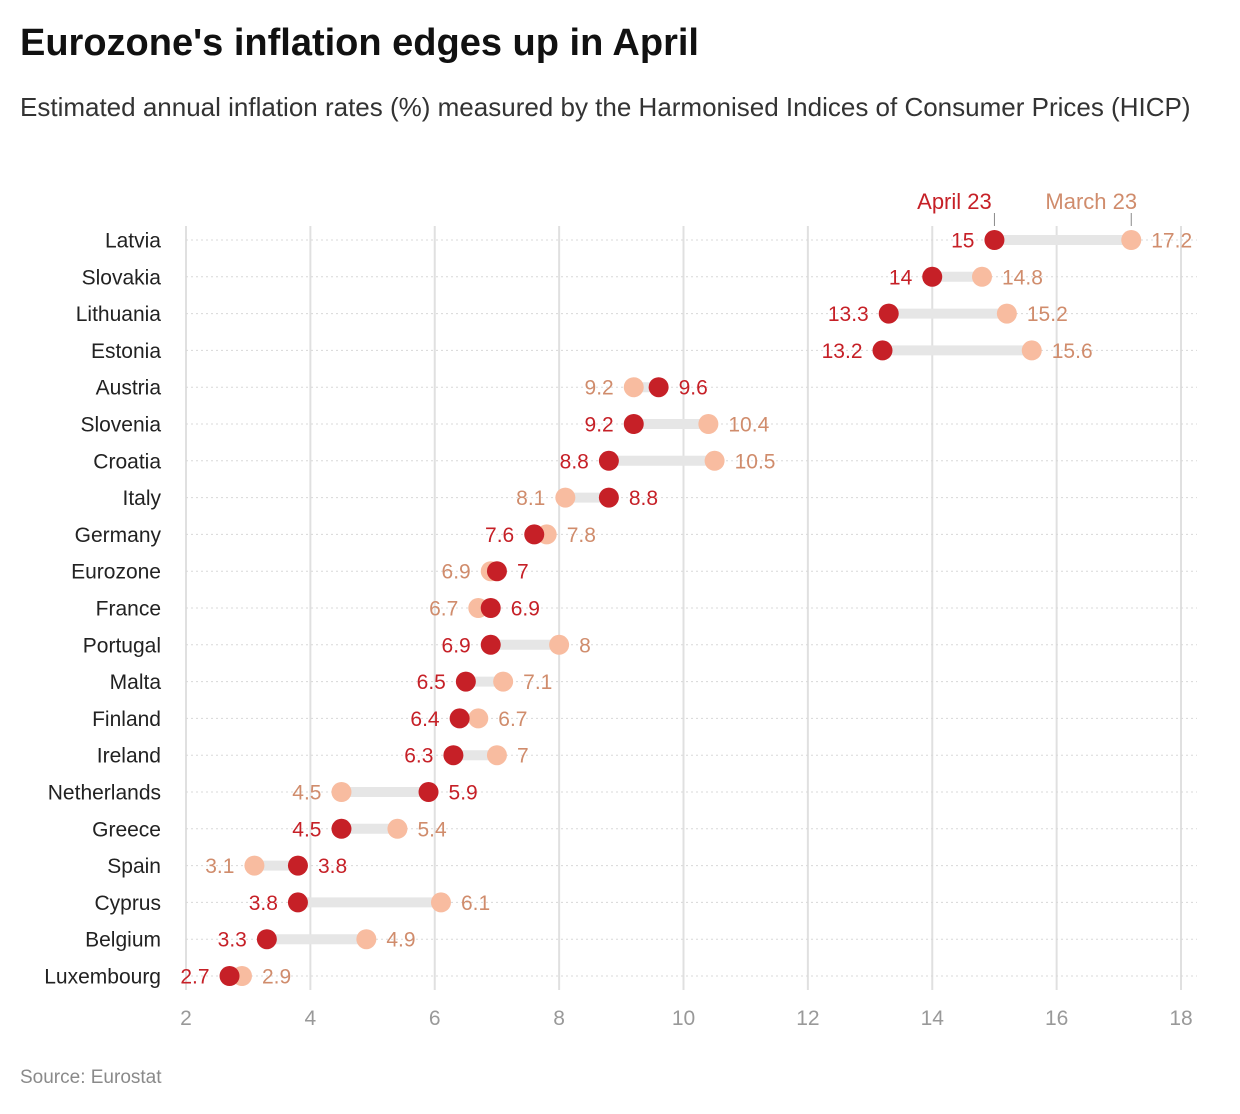  I want to click on april-value-label: 7.6, so click(499, 535).